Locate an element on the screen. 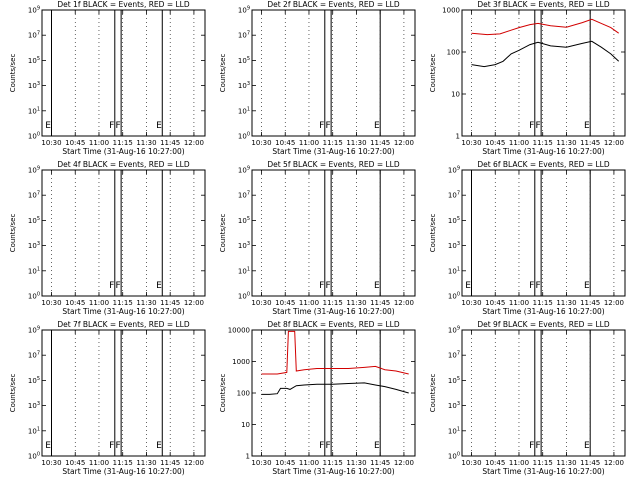  y-tick-label: 1000 is located at coordinates (241, 362).